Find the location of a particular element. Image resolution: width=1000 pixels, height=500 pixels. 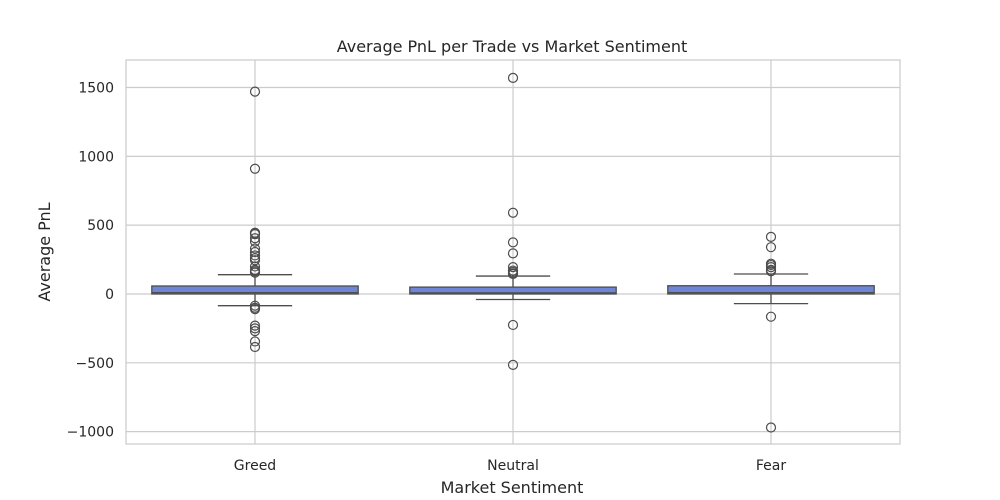

y-tick-labels: −1000 −500 0 500 1000 1500 is located at coordinates (90, 261).